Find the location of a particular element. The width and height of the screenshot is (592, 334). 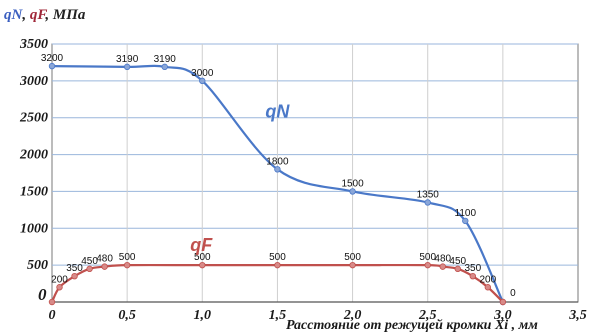

x-tick-label: 0 is located at coordinates (52, 315).